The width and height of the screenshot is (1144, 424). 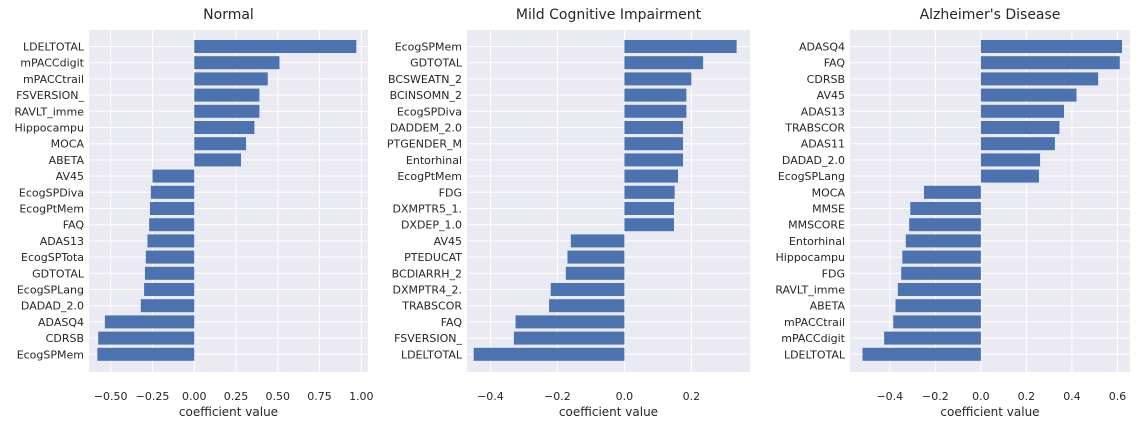 I want to click on bar-mmse, so click(x=945, y=208).